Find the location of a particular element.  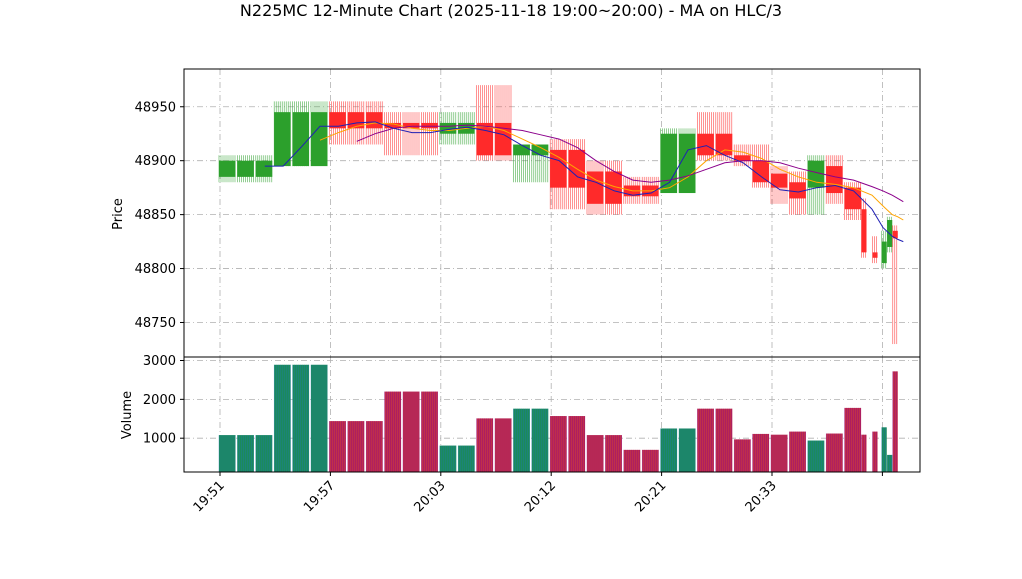

time-tick-label: 20:33 is located at coordinates (761, 496).